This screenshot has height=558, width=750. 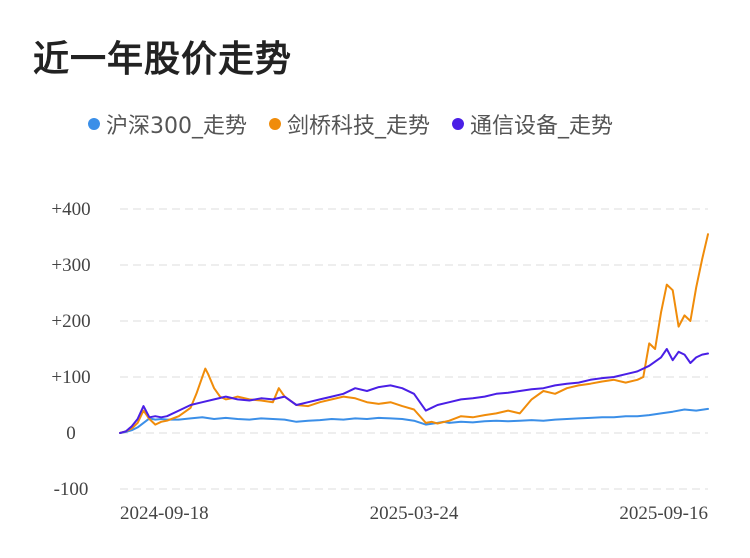 What do you see at coordinates (70, 265) in the screenshot?
I see `y-tick-label: +300` at bounding box center [70, 265].